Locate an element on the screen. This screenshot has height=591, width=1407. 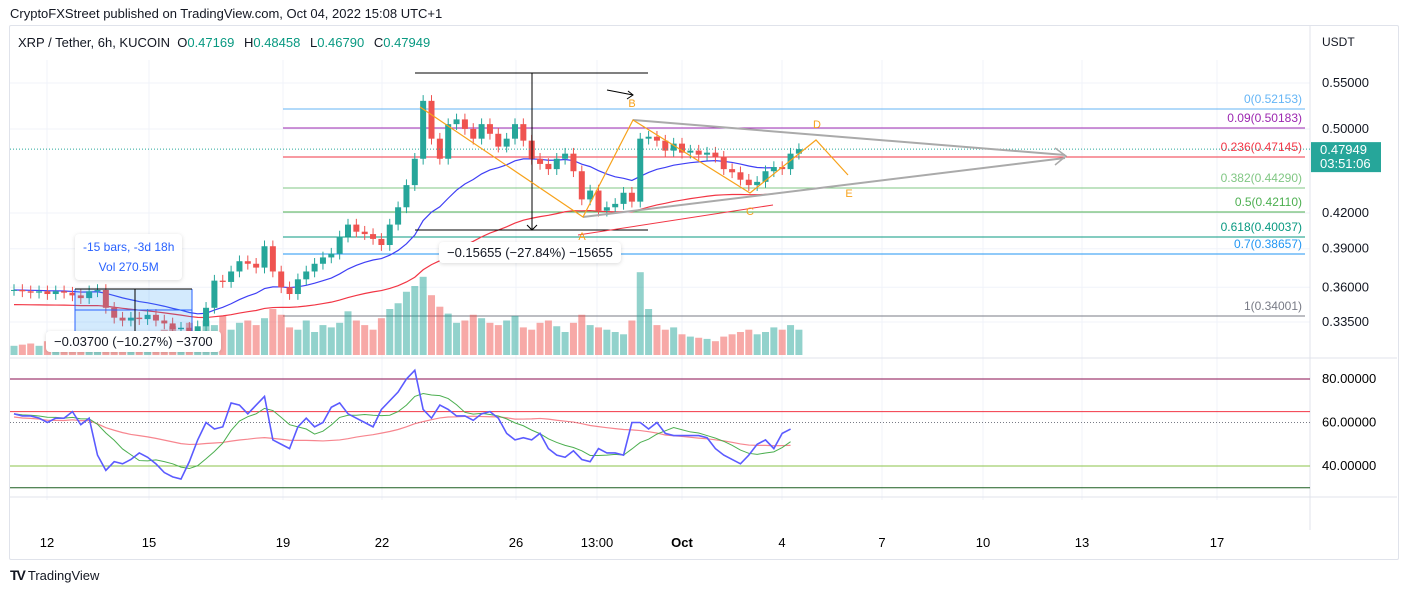
symbol-title: XRP / Tether, 6h, KUCOIN is located at coordinates (94, 42).